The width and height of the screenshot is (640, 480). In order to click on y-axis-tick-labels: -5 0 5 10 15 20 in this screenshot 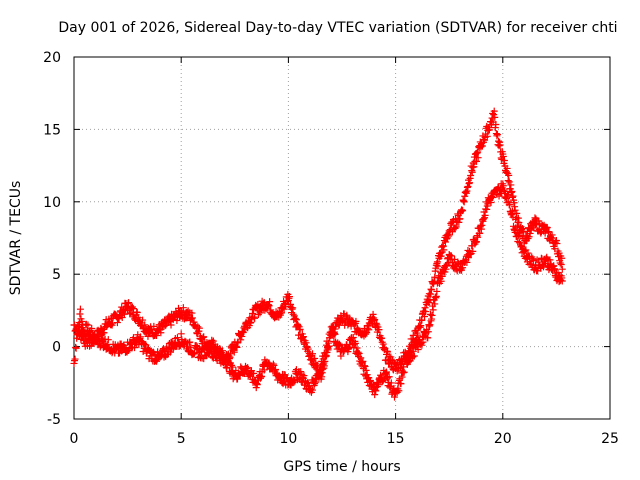, I will do `click(52, 239)`.